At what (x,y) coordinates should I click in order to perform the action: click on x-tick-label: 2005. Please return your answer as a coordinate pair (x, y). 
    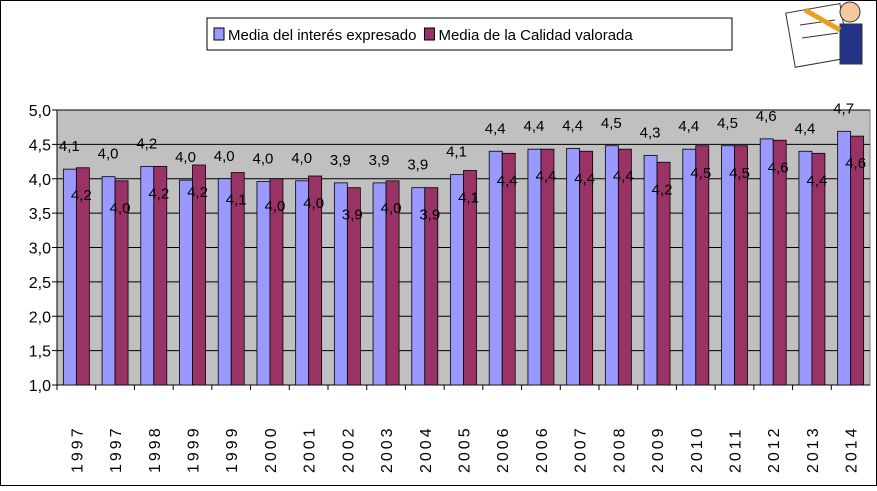
    Looking at the image, I should click on (465, 449).